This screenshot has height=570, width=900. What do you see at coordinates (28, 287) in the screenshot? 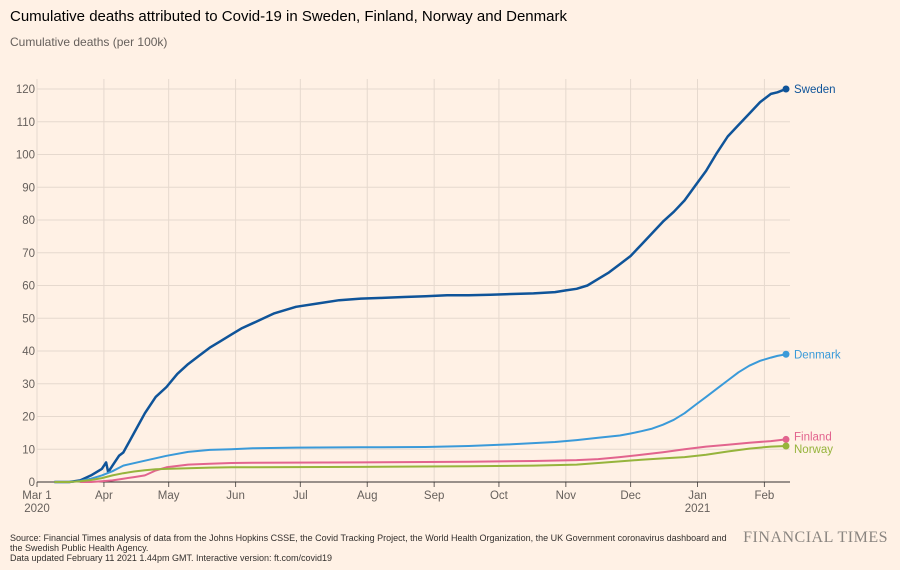
I see `y-tick-label: 60` at bounding box center [28, 287].